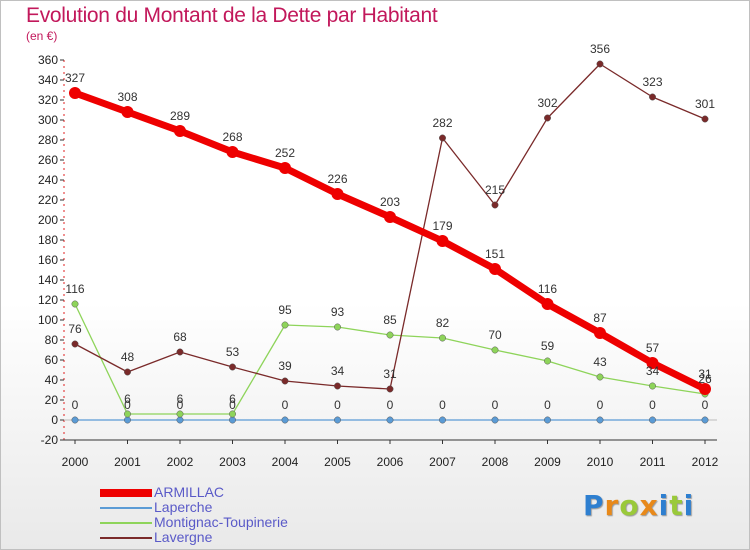 The height and width of the screenshot is (550, 750). I want to click on logo-letter: P, so click(594, 505).